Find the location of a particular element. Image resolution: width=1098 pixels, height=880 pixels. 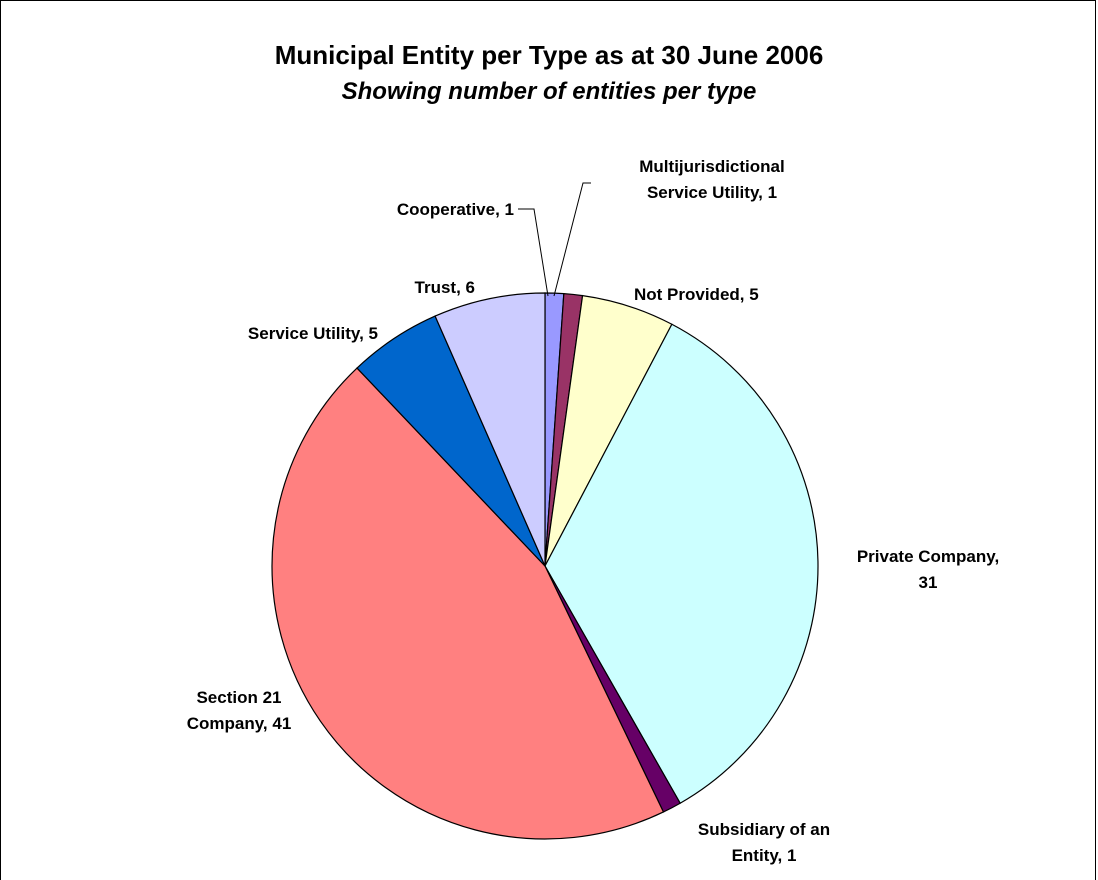

data-label-private-company: Private Company, 31 is located at coordinates (928, 569).